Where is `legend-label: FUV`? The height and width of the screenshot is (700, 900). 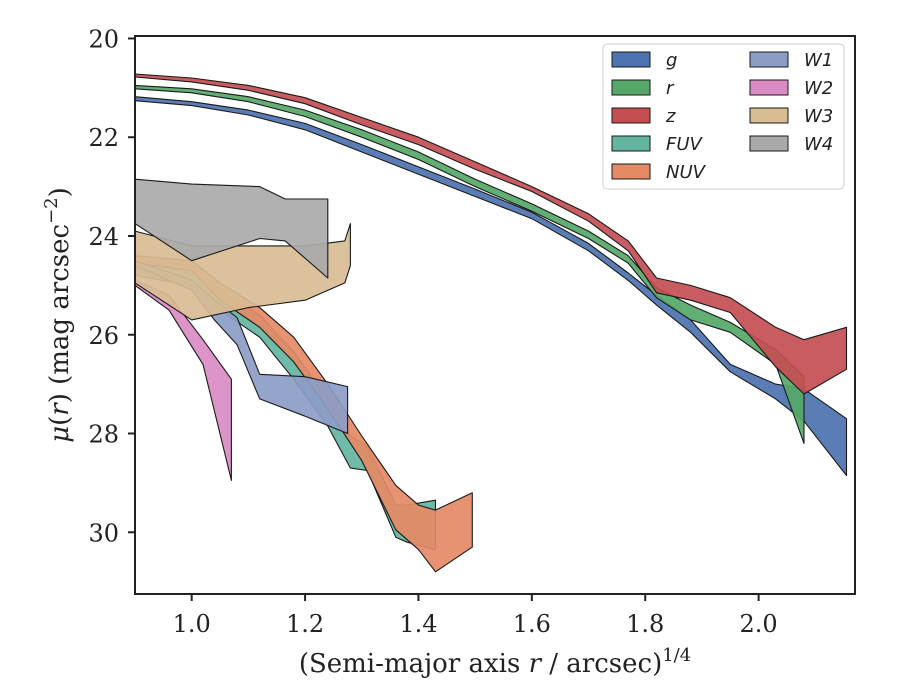
legend-label: FUV is located at coordinates (685, 144).